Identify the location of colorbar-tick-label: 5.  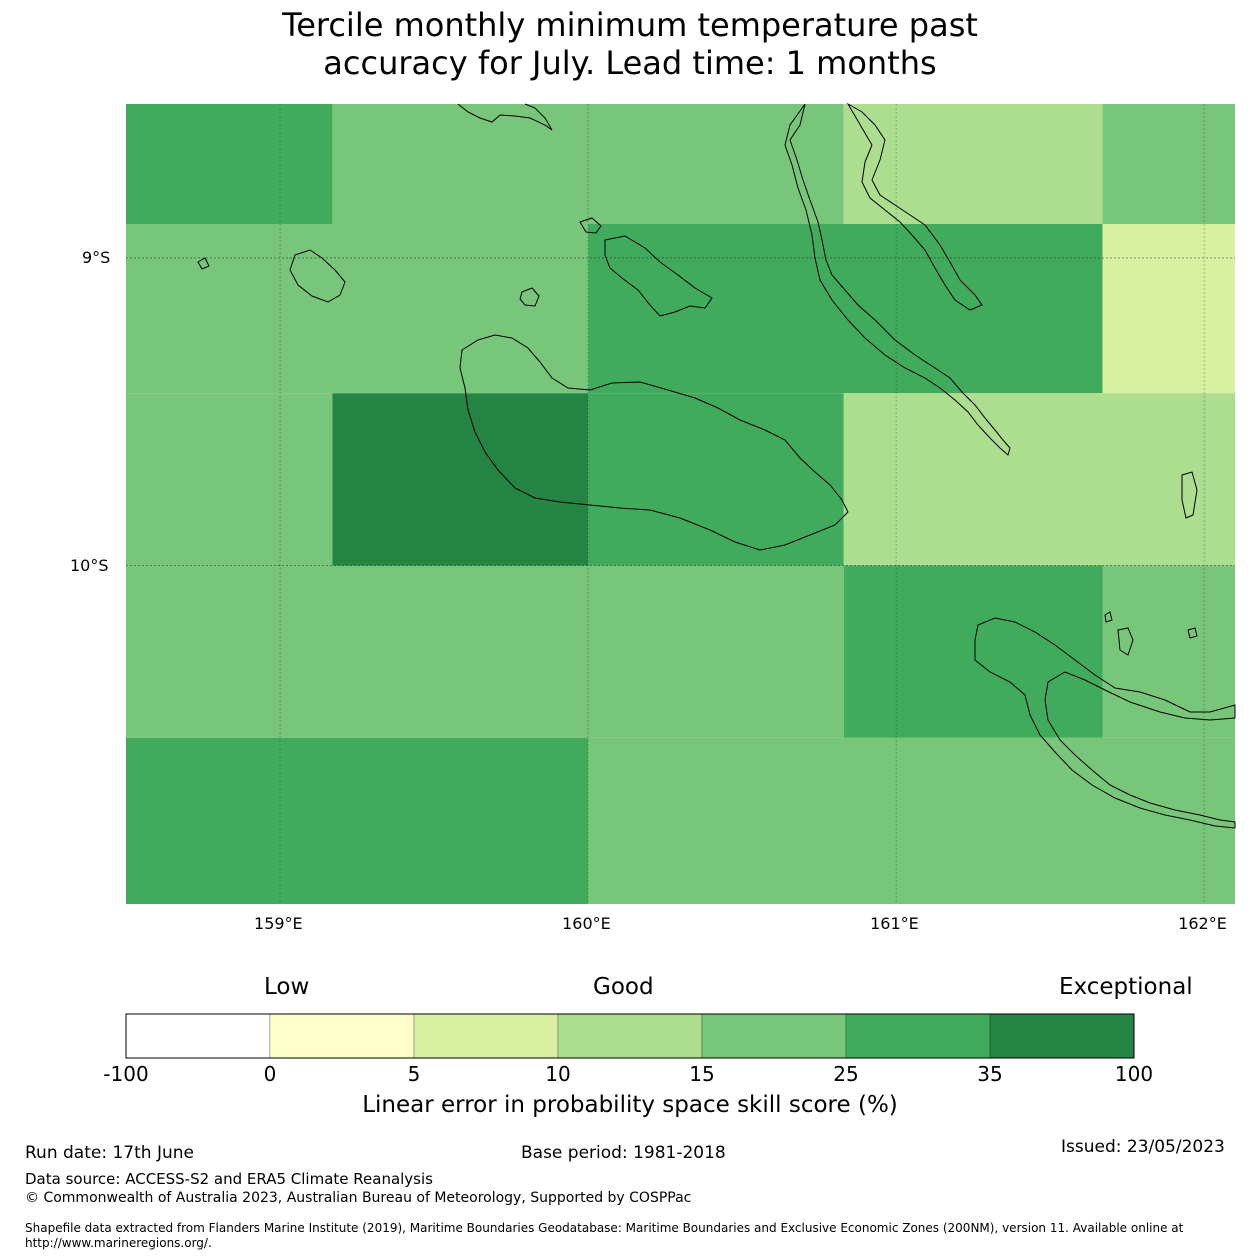
(414, 1074).